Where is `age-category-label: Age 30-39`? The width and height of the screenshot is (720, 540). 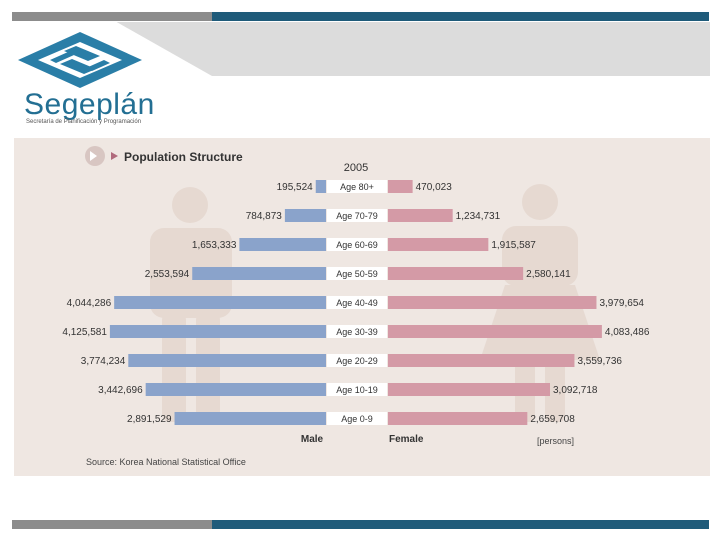
age-category-label: Age 30-39 is located at coordinates (357, 332).